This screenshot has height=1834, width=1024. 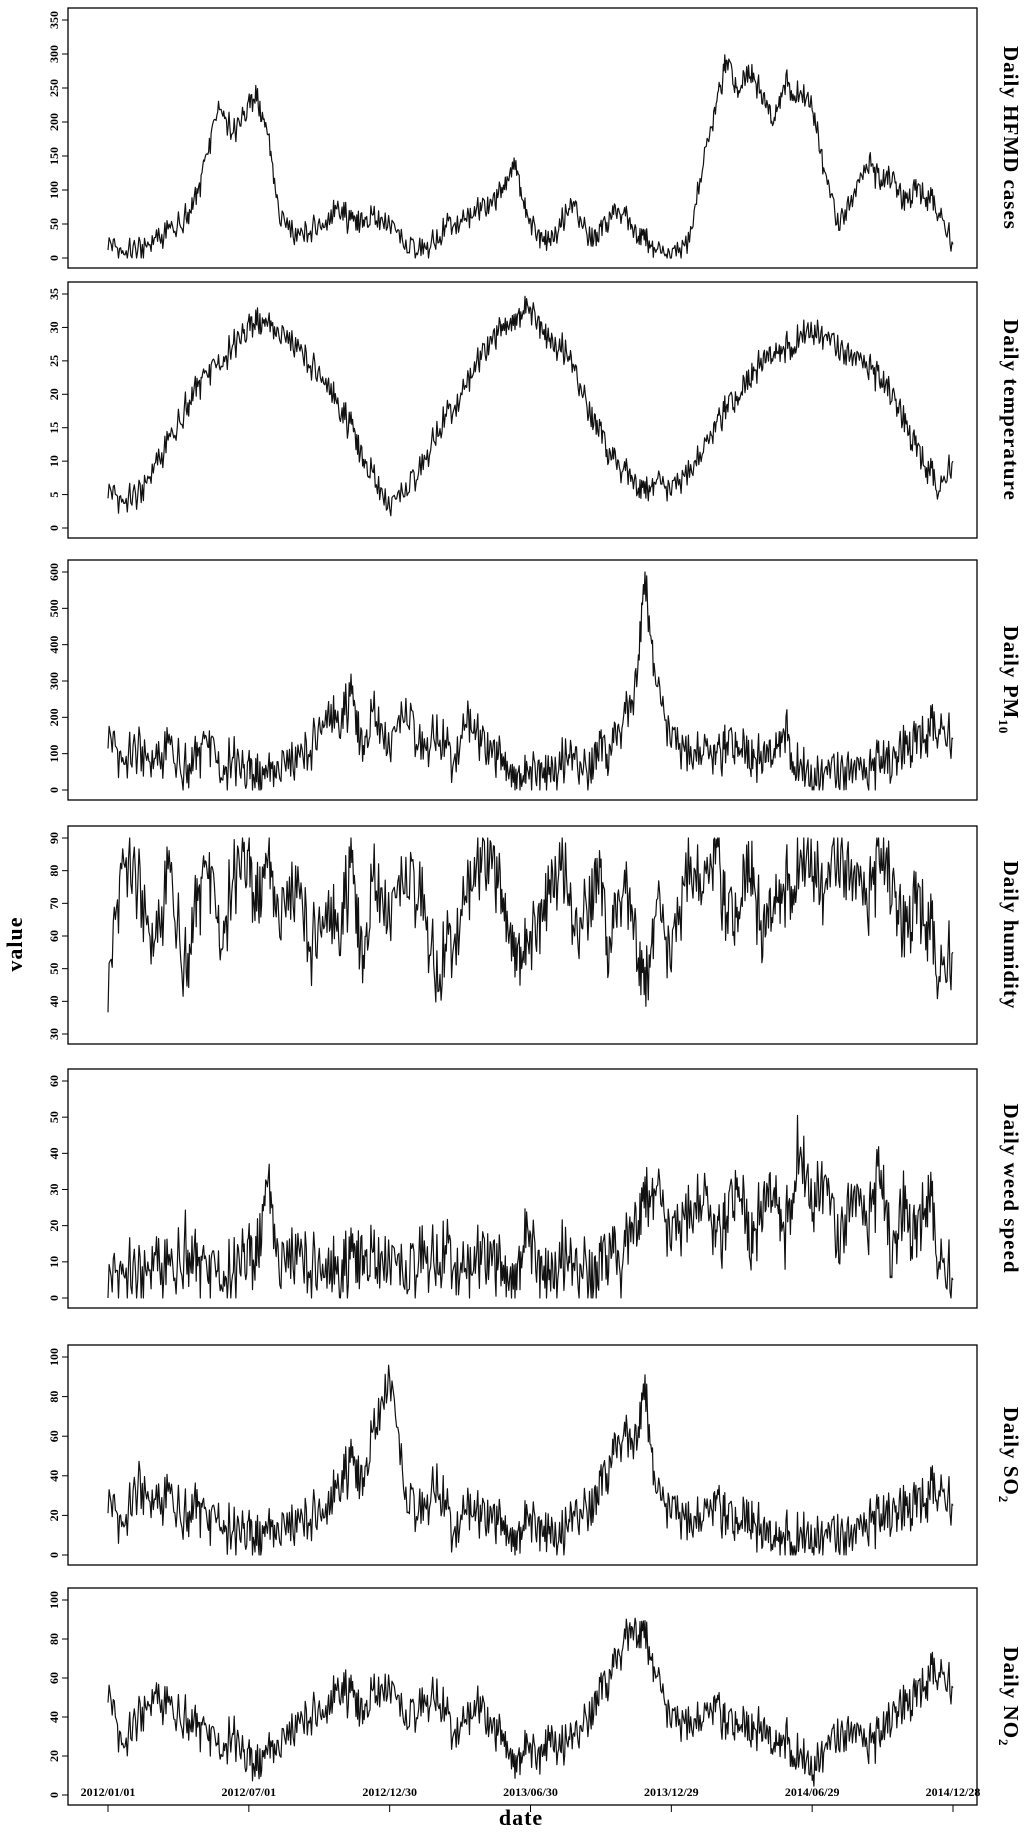 I want to click on y-tick-label: 400, so click(x=54, y=645).